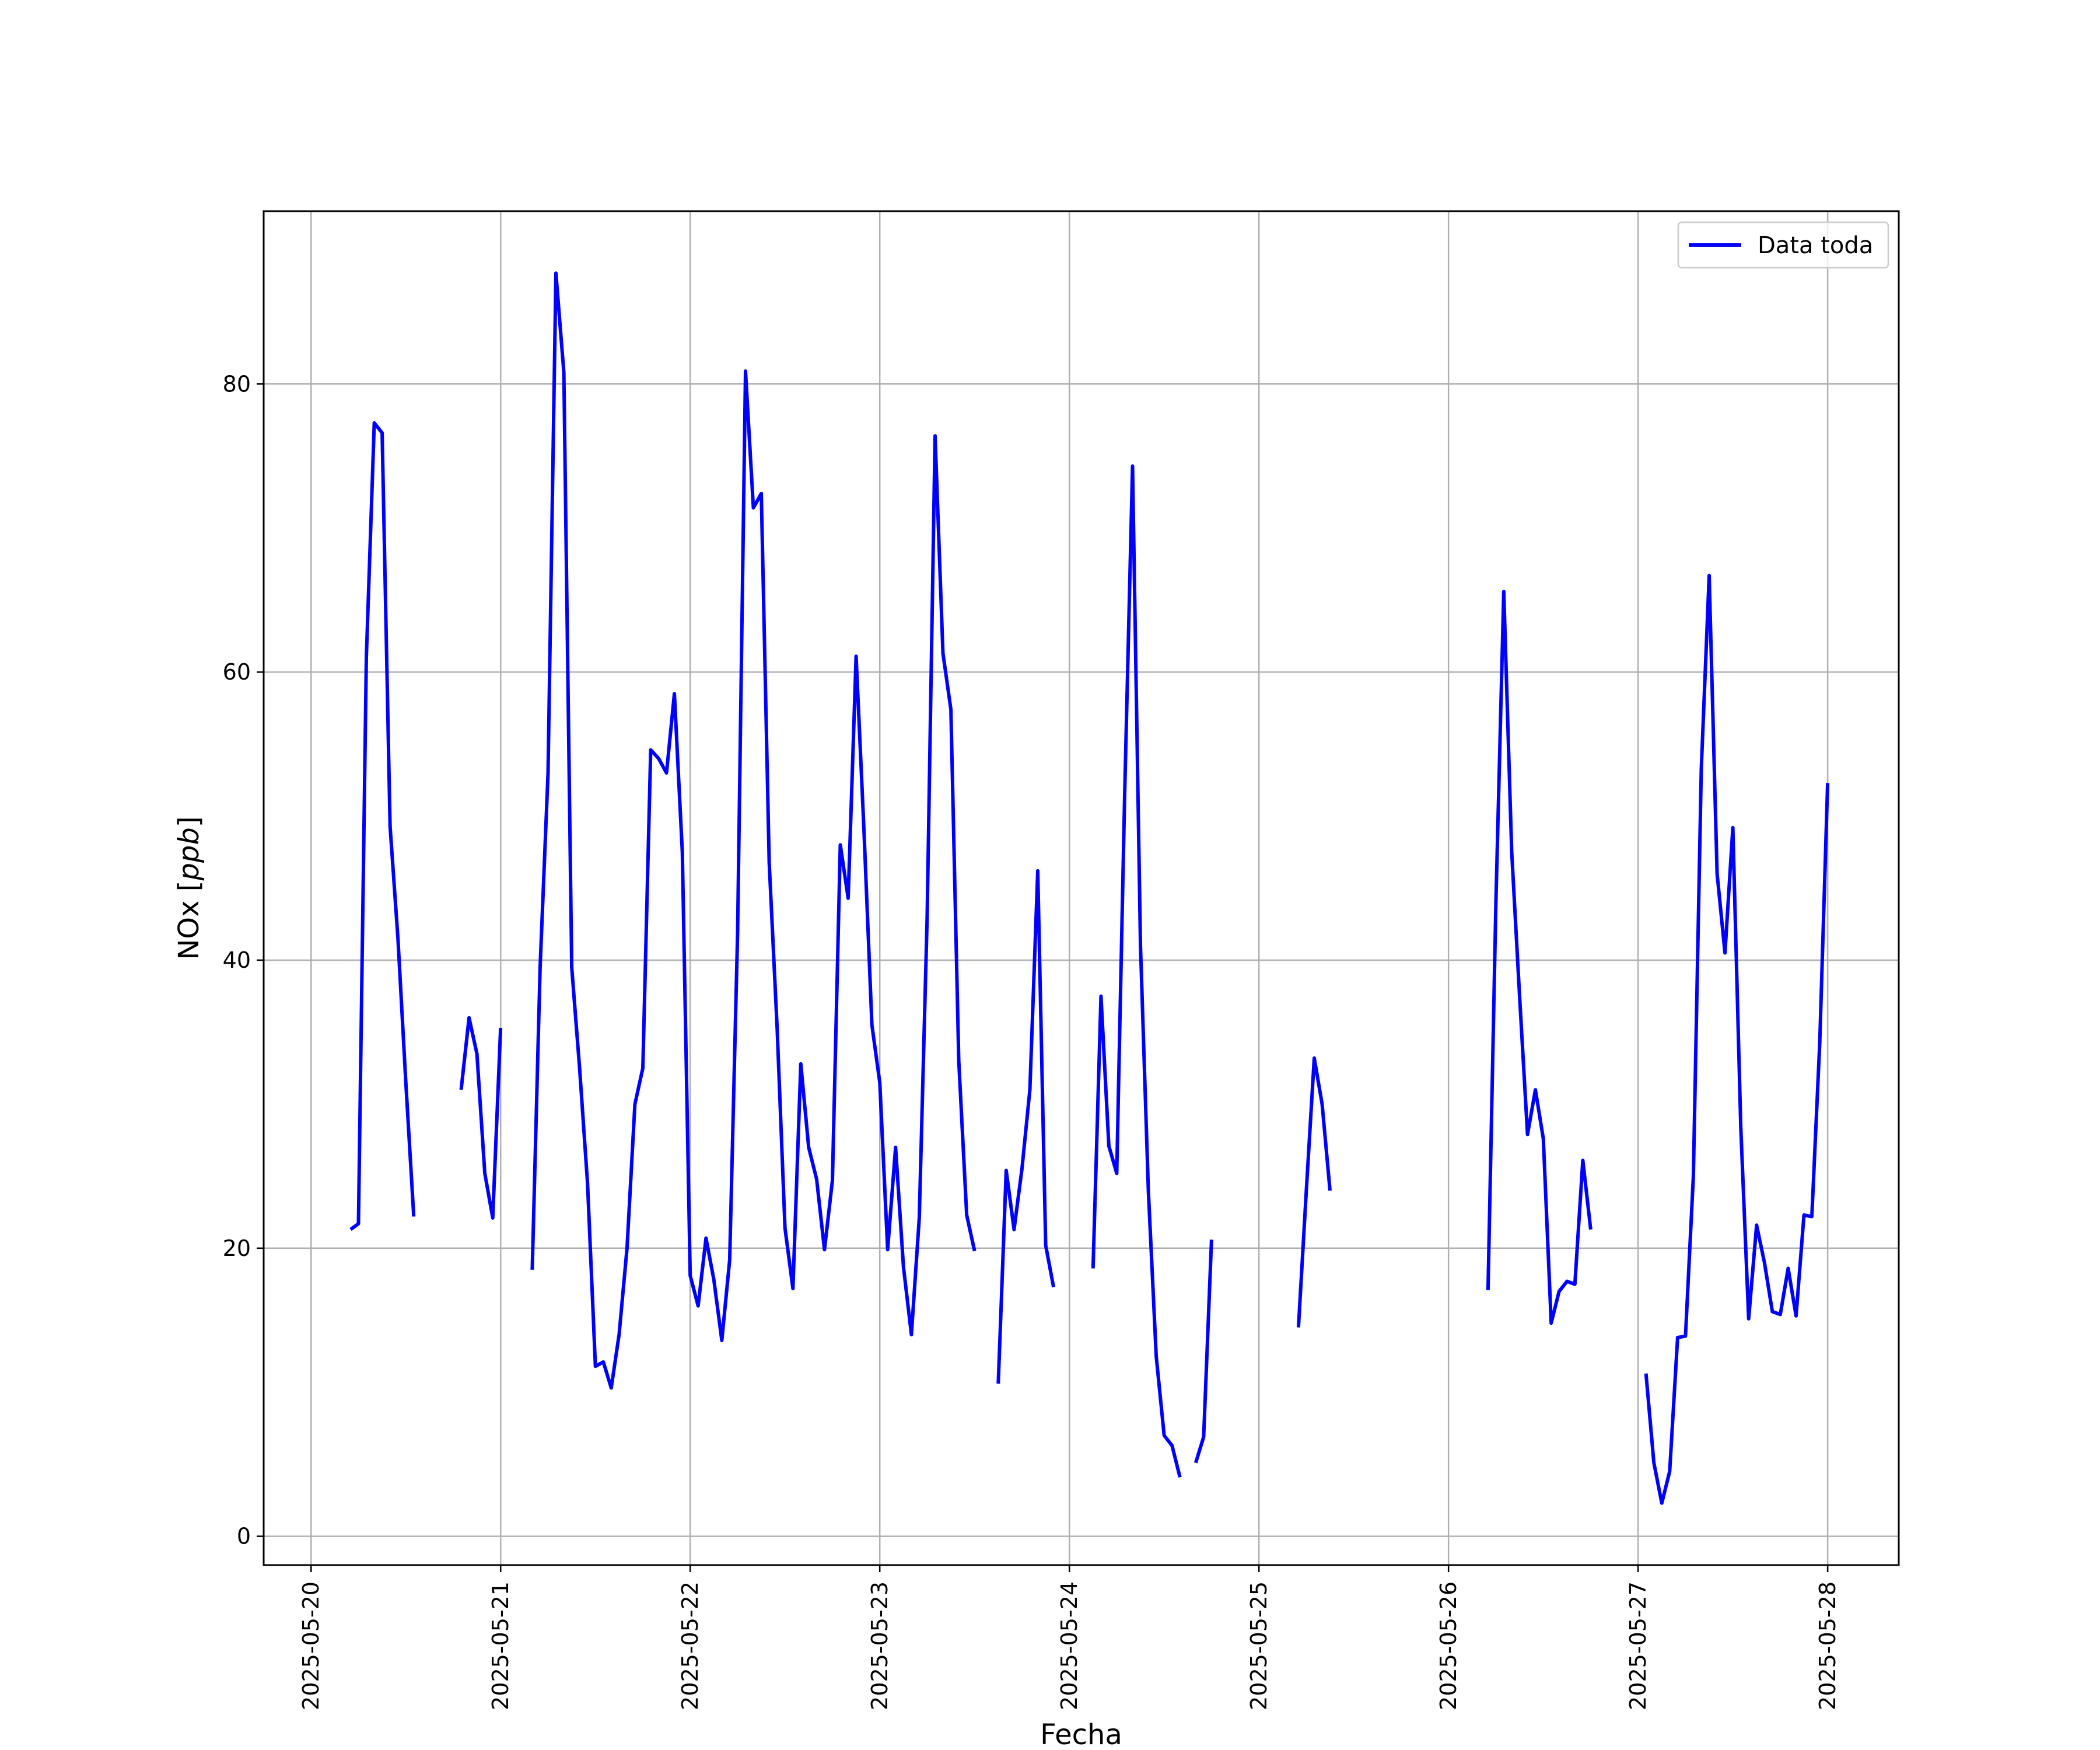  I want to click on x-tick-label: 2025-05-25, so click(1259, 1645).